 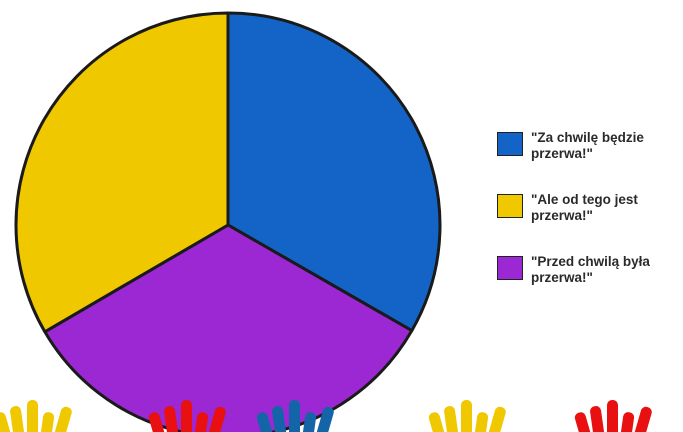 What do you see at coordinates (587, 145) in the screenshot?
I see `legend-label: "Za chwilę będzie przerwa!"` at bounding box center [587, 145].